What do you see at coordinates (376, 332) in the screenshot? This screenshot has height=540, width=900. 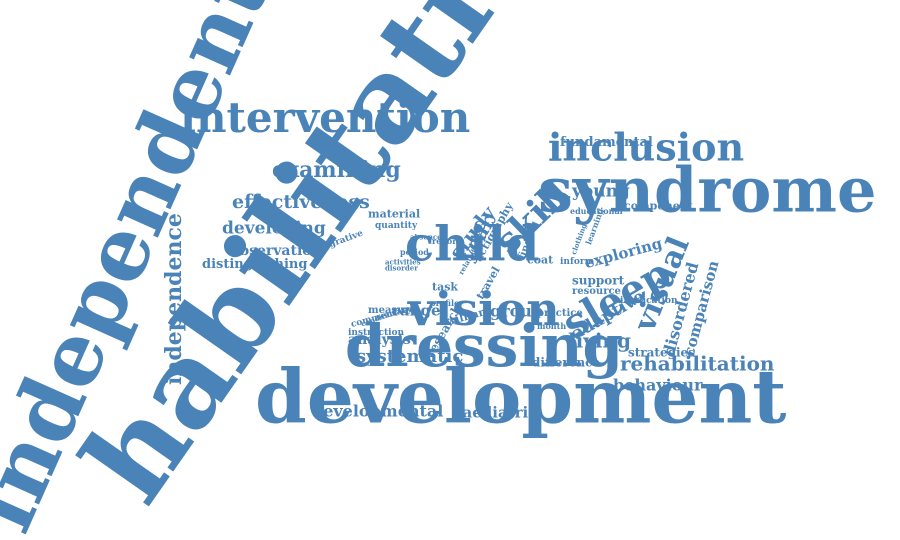 I see `word-instruction: instruction` at bounding box center [376, 332].